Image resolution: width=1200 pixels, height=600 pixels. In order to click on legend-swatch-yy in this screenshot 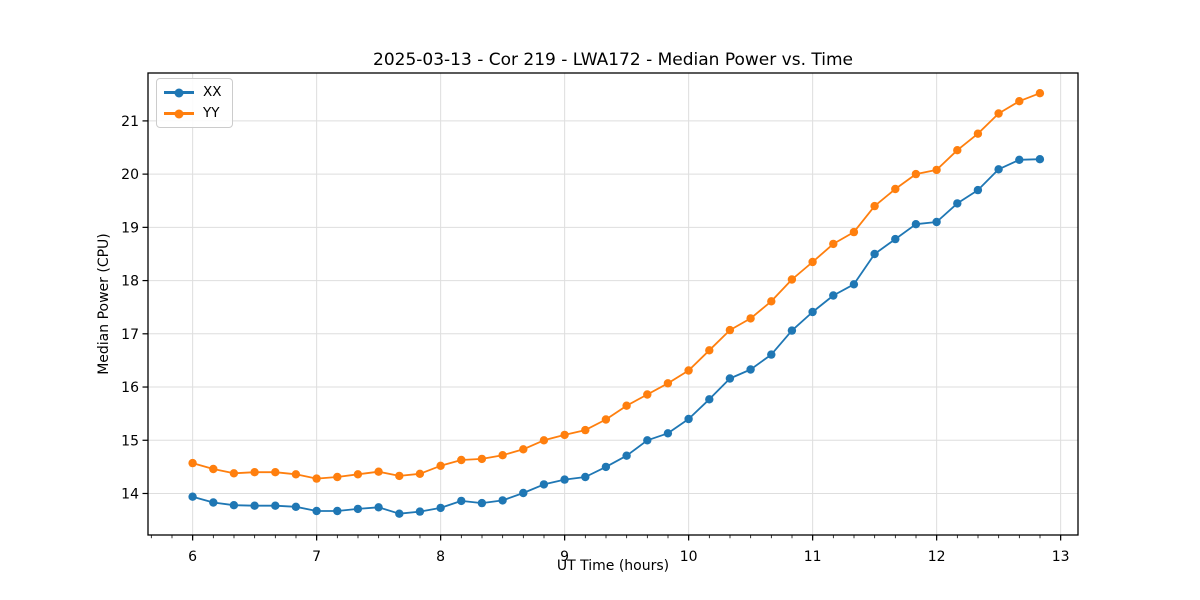, I will do `click(179, 113)`.